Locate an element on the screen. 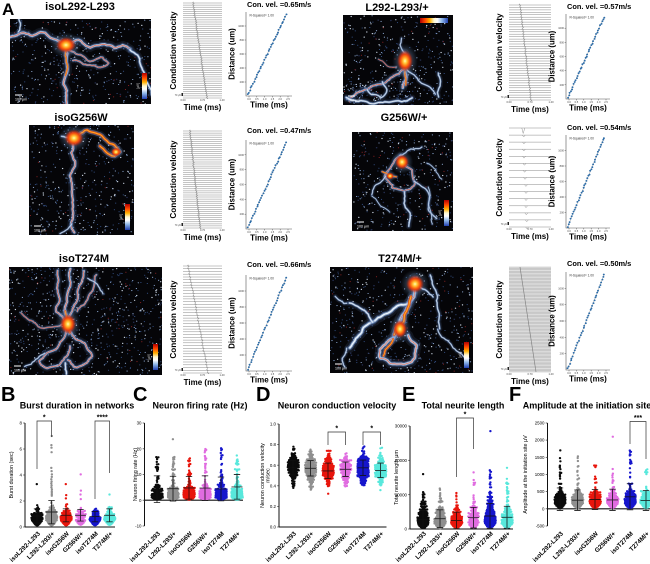  svg-text: 0.8 is located at coordinates (273, 444).